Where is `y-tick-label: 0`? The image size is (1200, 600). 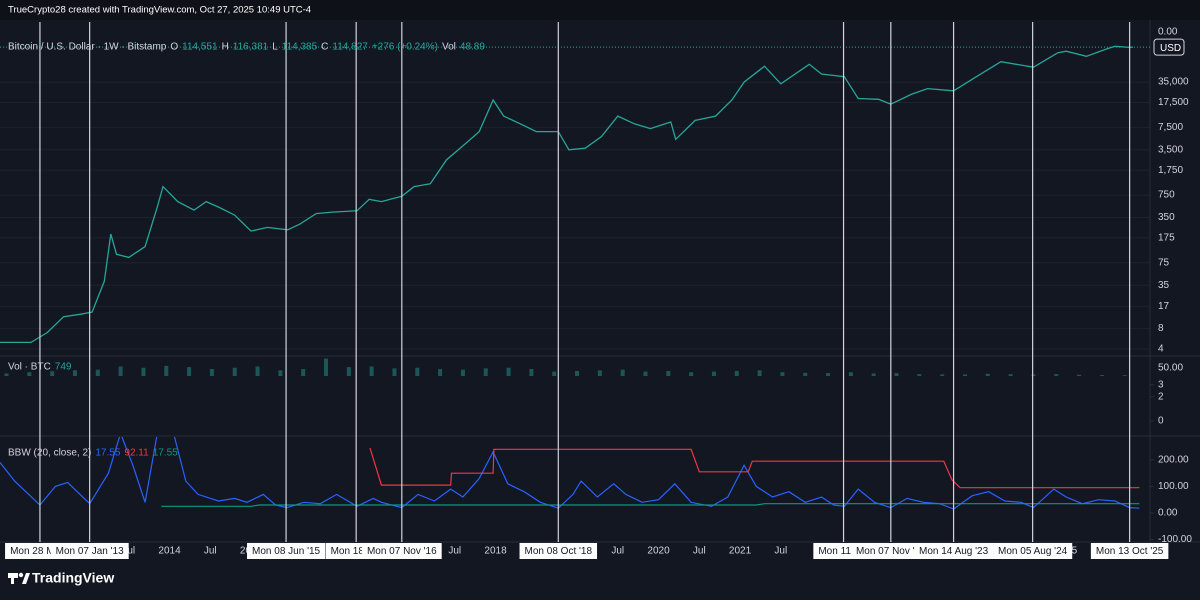
y-tick-label: 0 is located at coordinates (1161, 421).